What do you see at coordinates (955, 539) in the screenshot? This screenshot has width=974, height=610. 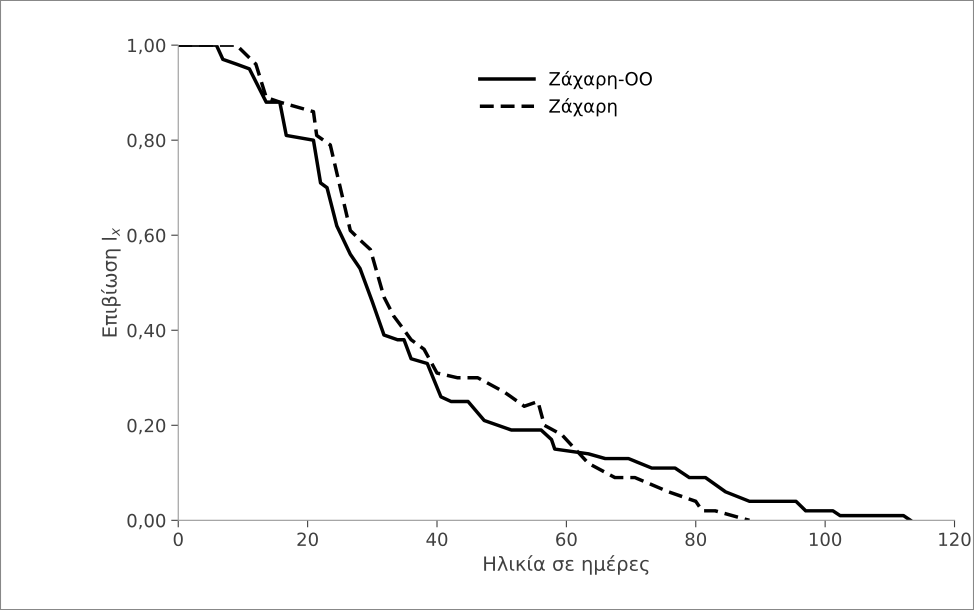 I see `x-tick-label: 120` at bounding box center [955, 539].